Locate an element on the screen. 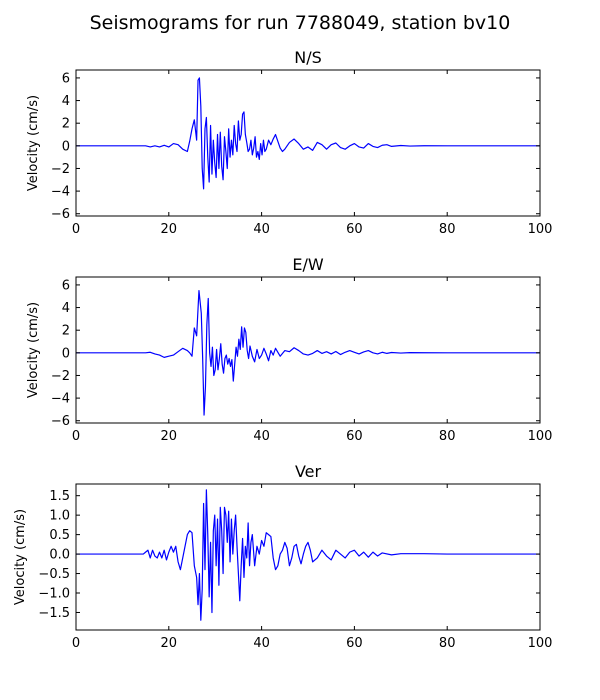 The height and width of the screenshot is (700, 600). y-tick-label: 1.5 is located at coordinates (59, 496).